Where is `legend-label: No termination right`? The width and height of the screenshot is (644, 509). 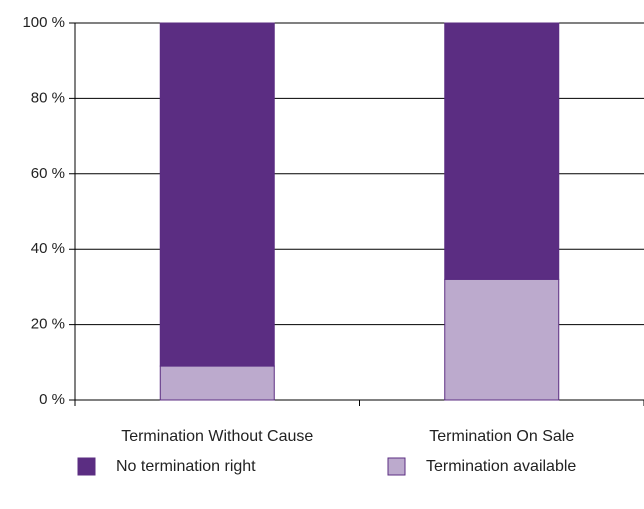 legend-label: No termination right is located at coordinates (186, 466).